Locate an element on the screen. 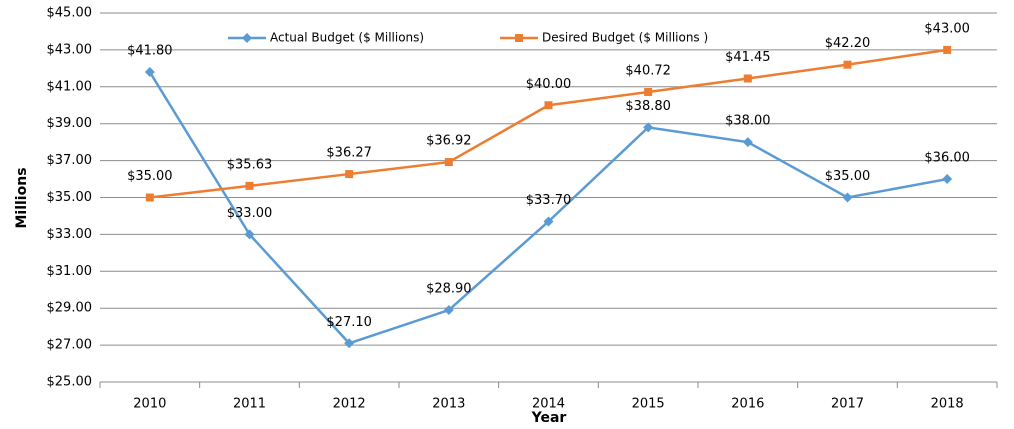  data-label: $40.00 is located at coordinates (549, 84).